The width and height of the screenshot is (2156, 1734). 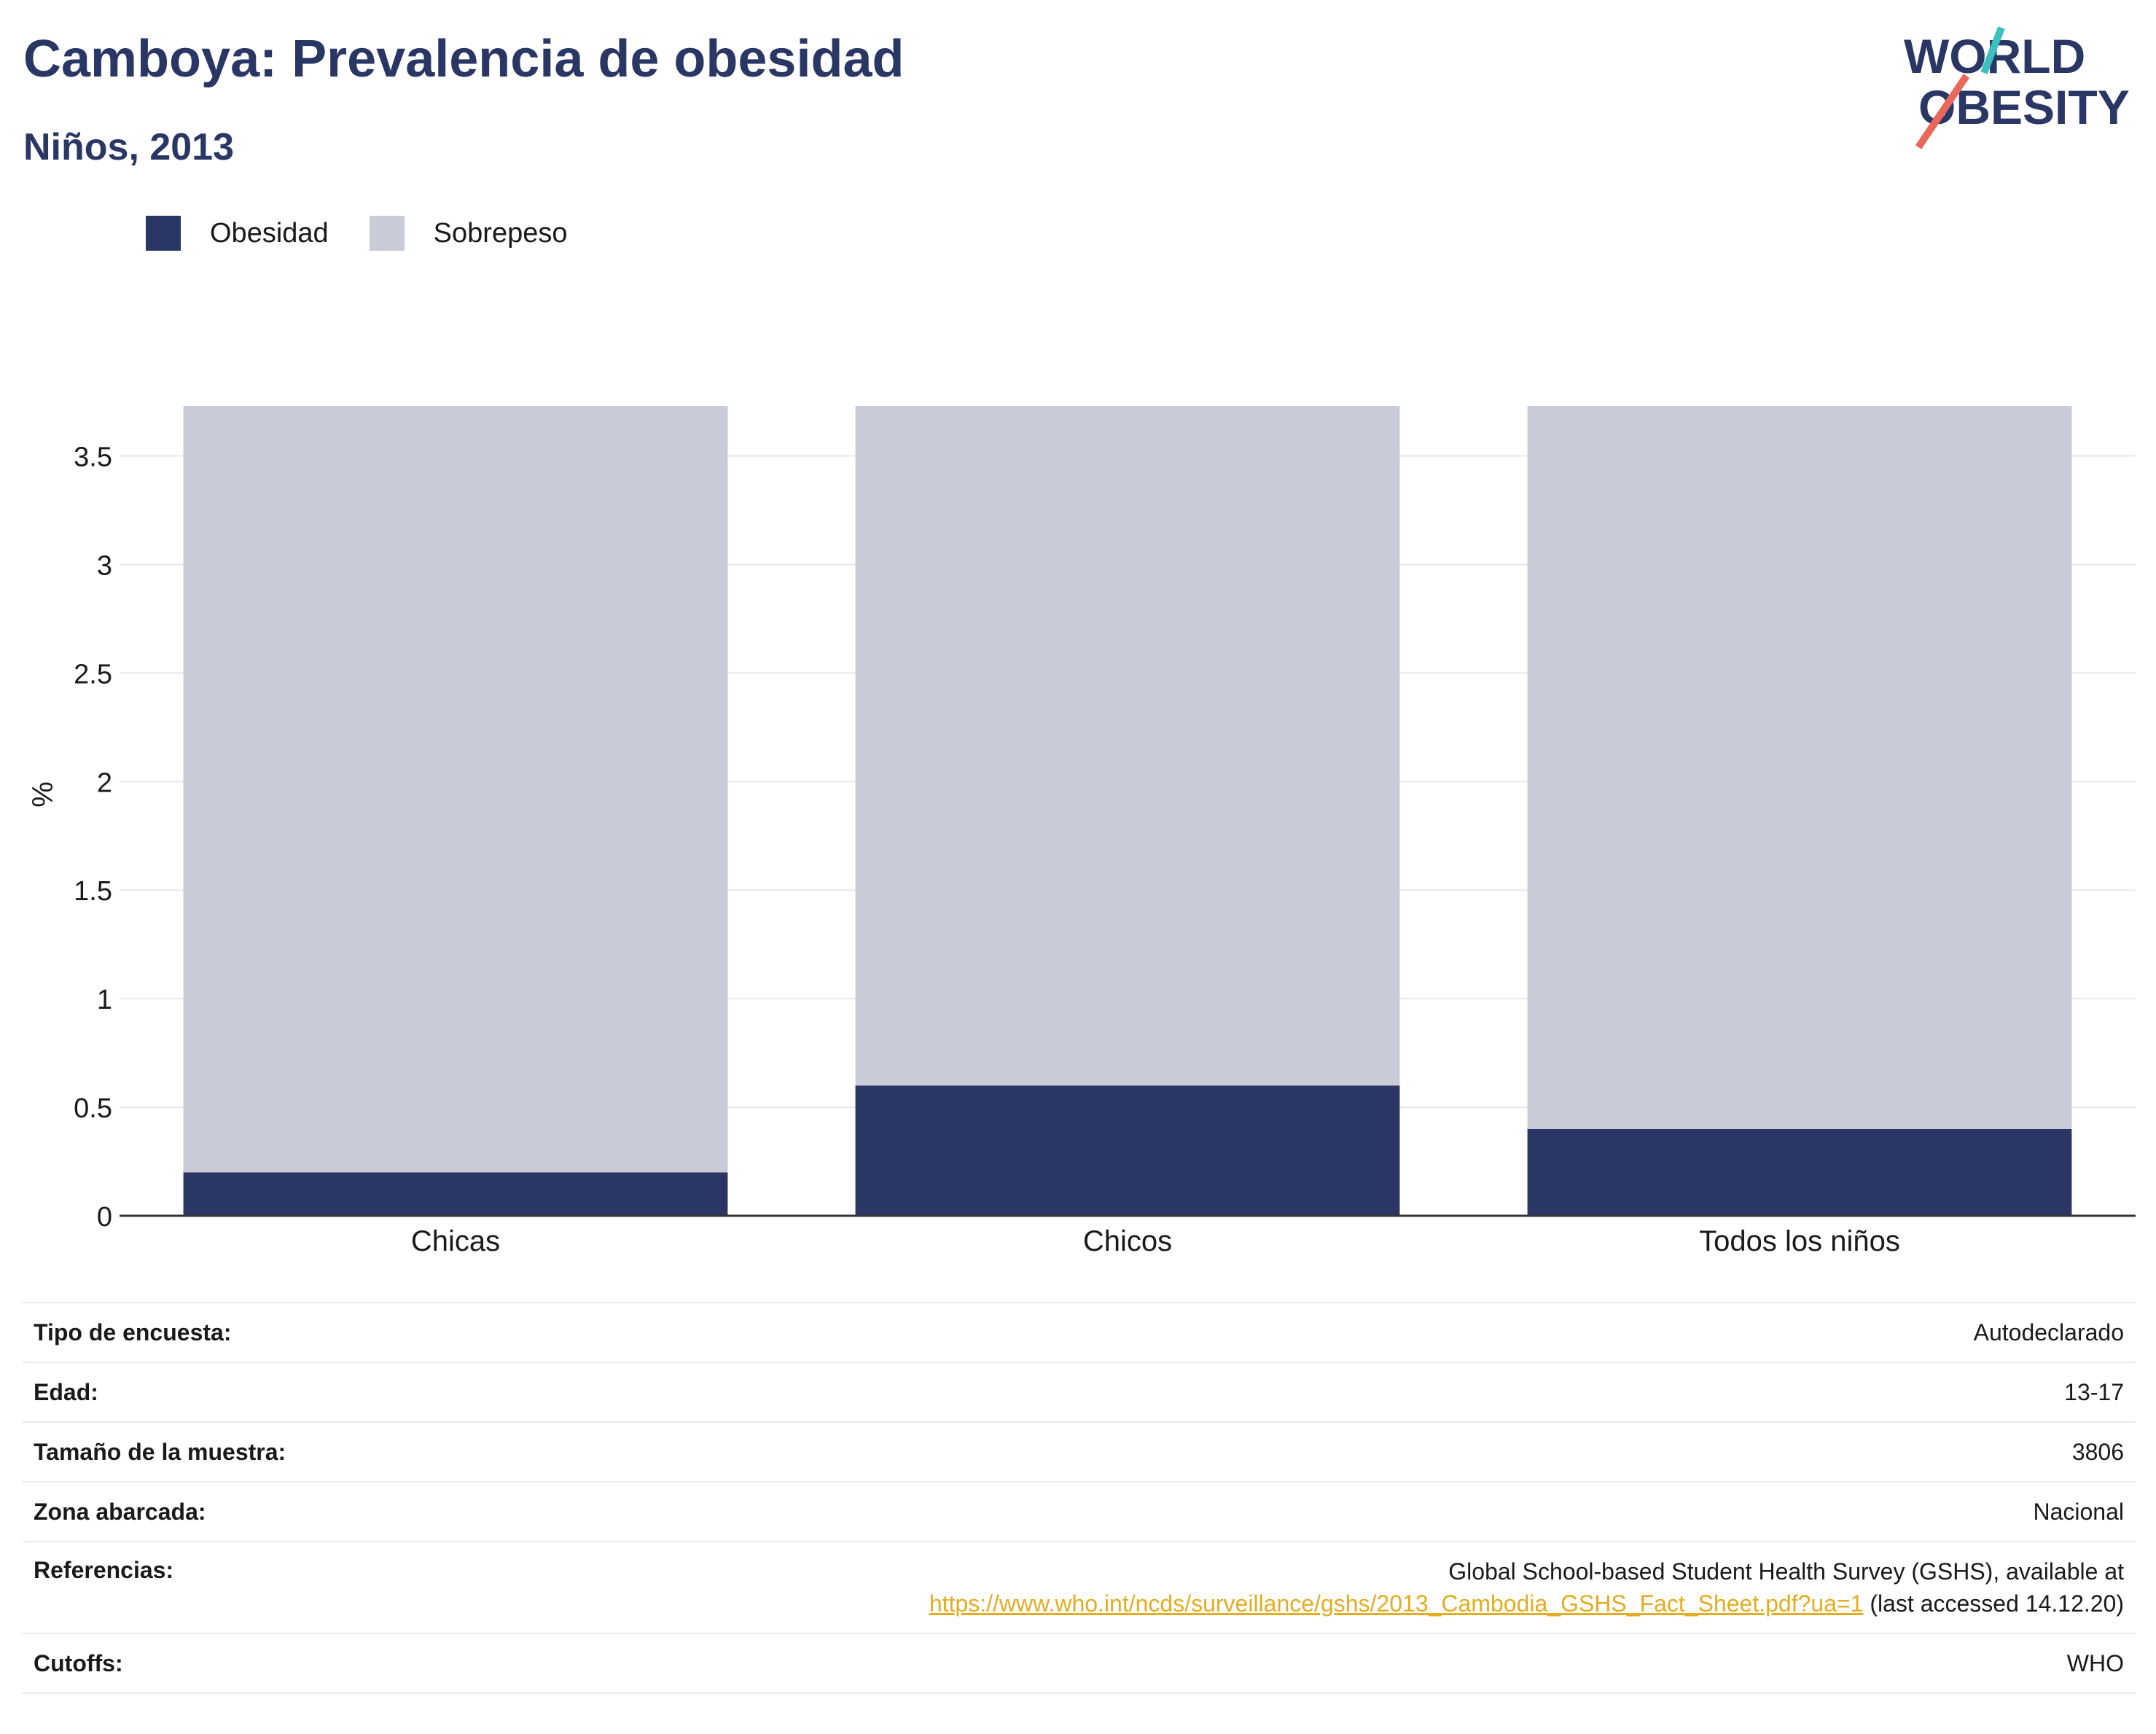 I want to click on y-tick-label: 1, so click(x=104, y=1000).